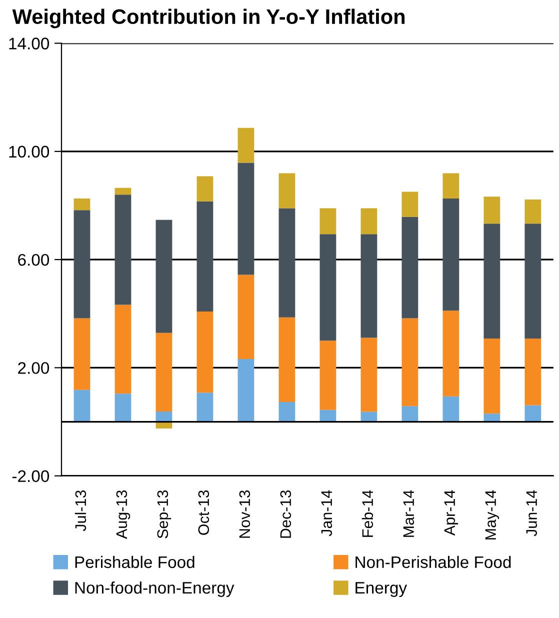 The image size is (559, 618). Describe the element at coordinates (204, 512) in the screenshot. I see `x-tick-label: Oct-13` at that location.